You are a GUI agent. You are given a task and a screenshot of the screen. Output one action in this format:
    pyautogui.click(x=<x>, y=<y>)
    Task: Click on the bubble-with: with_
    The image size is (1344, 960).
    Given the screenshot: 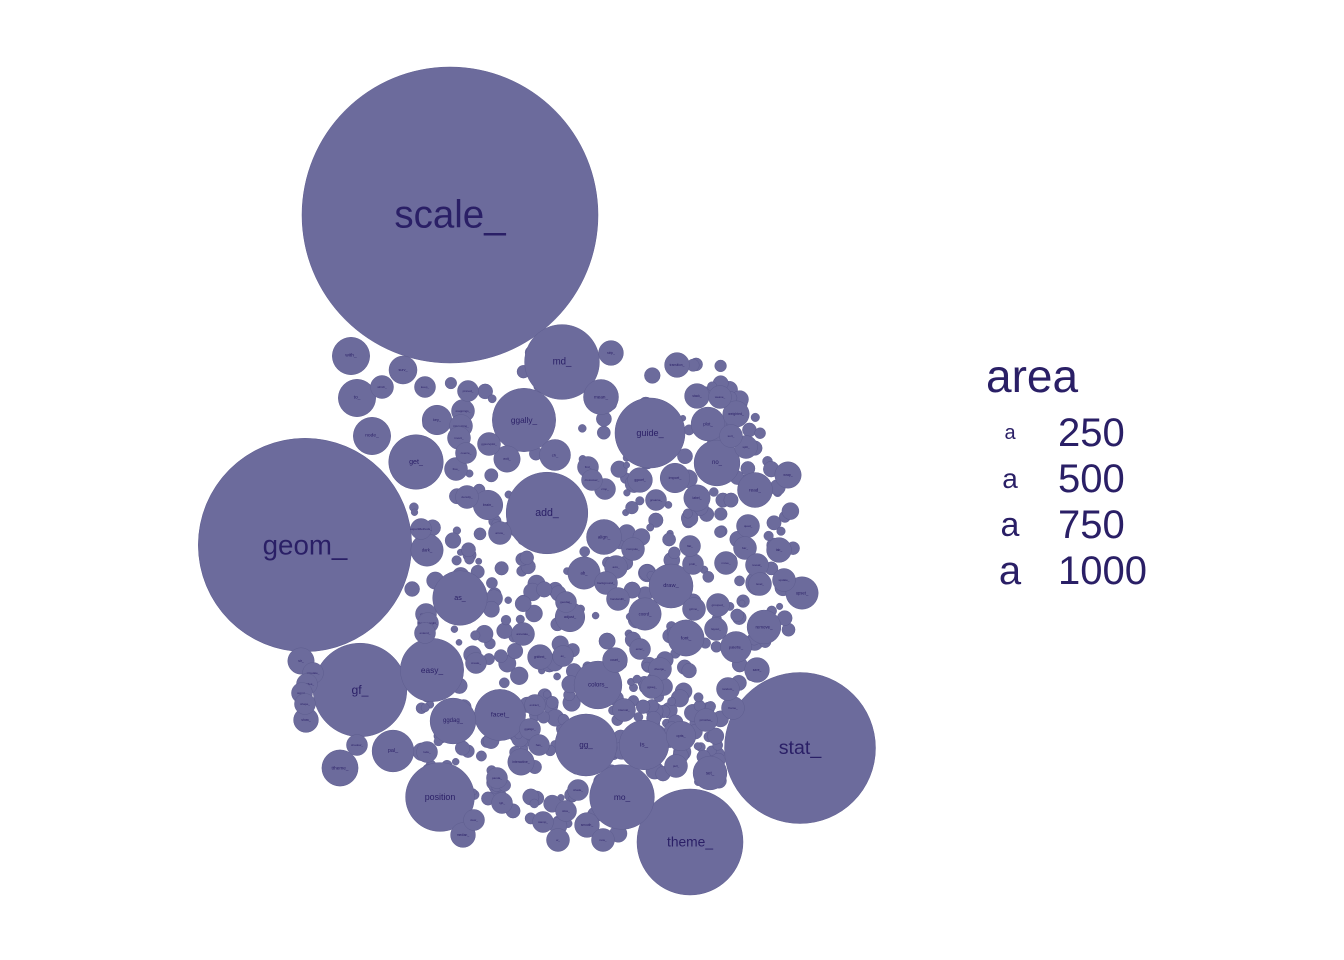 What is the action you would take?
    pyautogui.click(x=351, y=356)
    